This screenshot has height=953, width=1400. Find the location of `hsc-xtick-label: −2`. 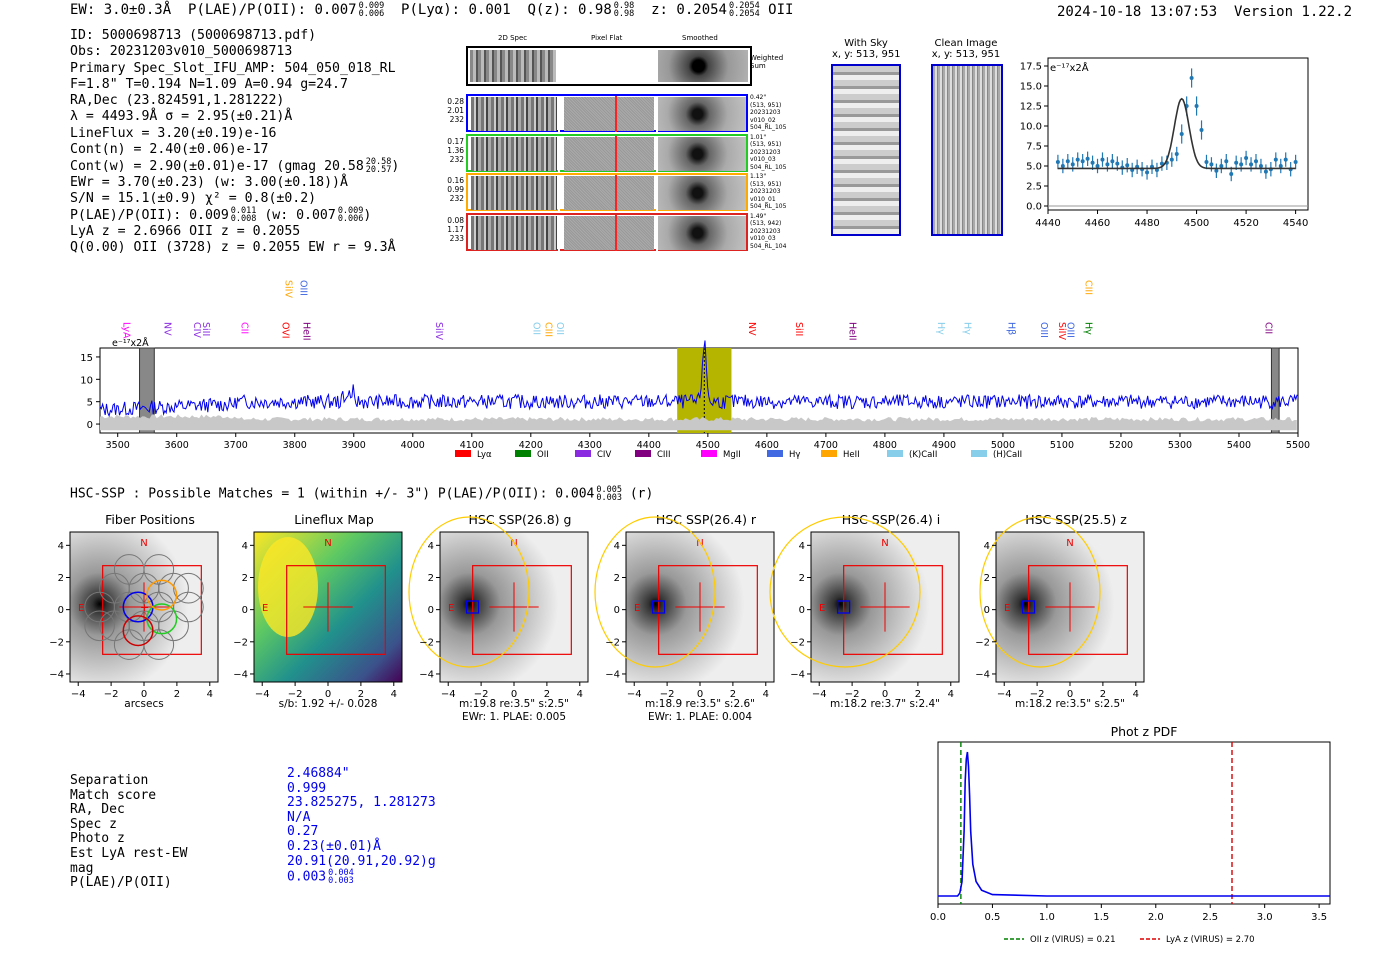

hsc-xtick-label: −2 is located at coordinates (111, 694).